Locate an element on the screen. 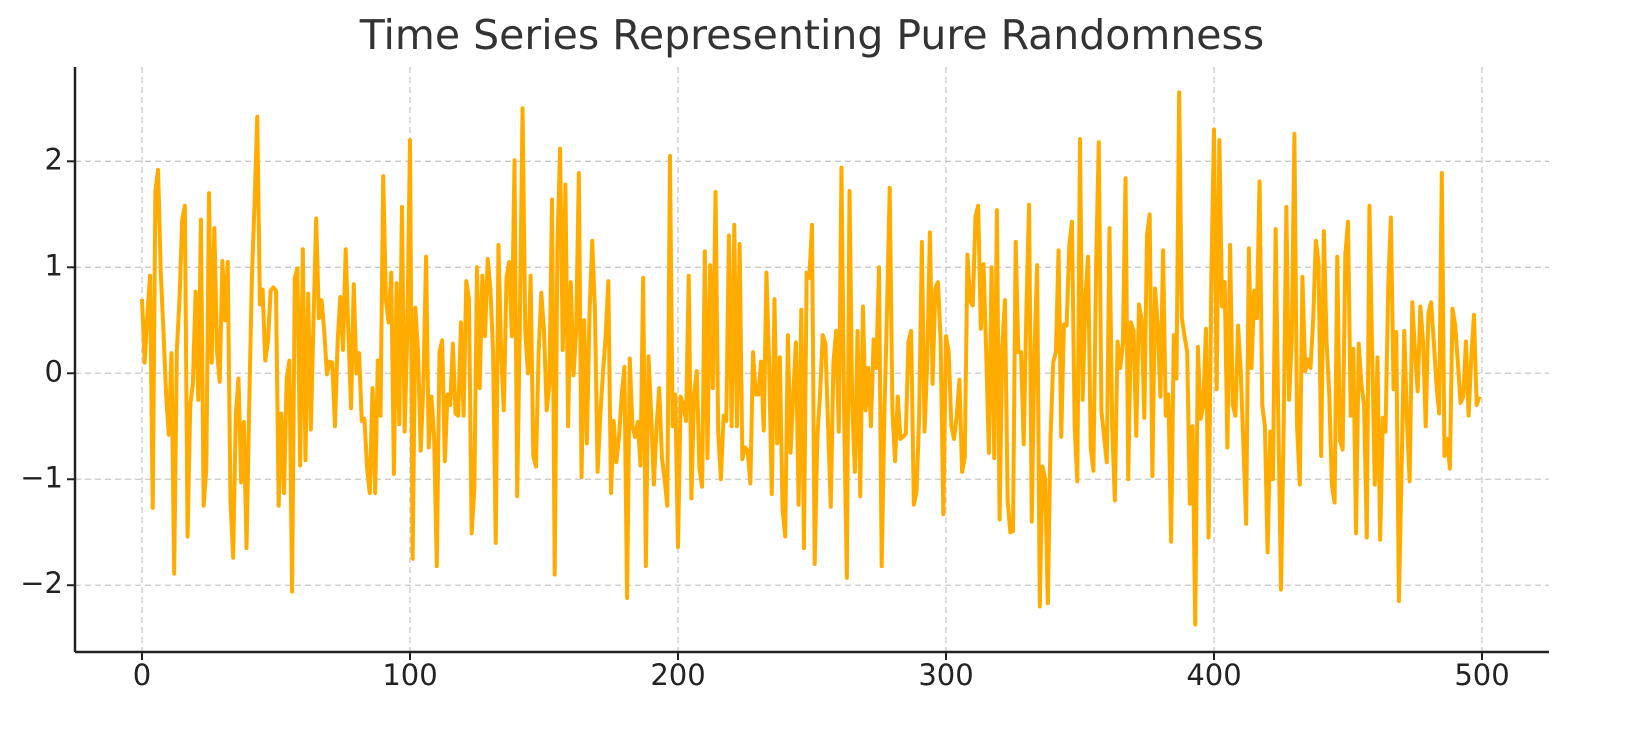  chart-title: Time Series Representing Pure Randomness is located at coordinates (812, 35).